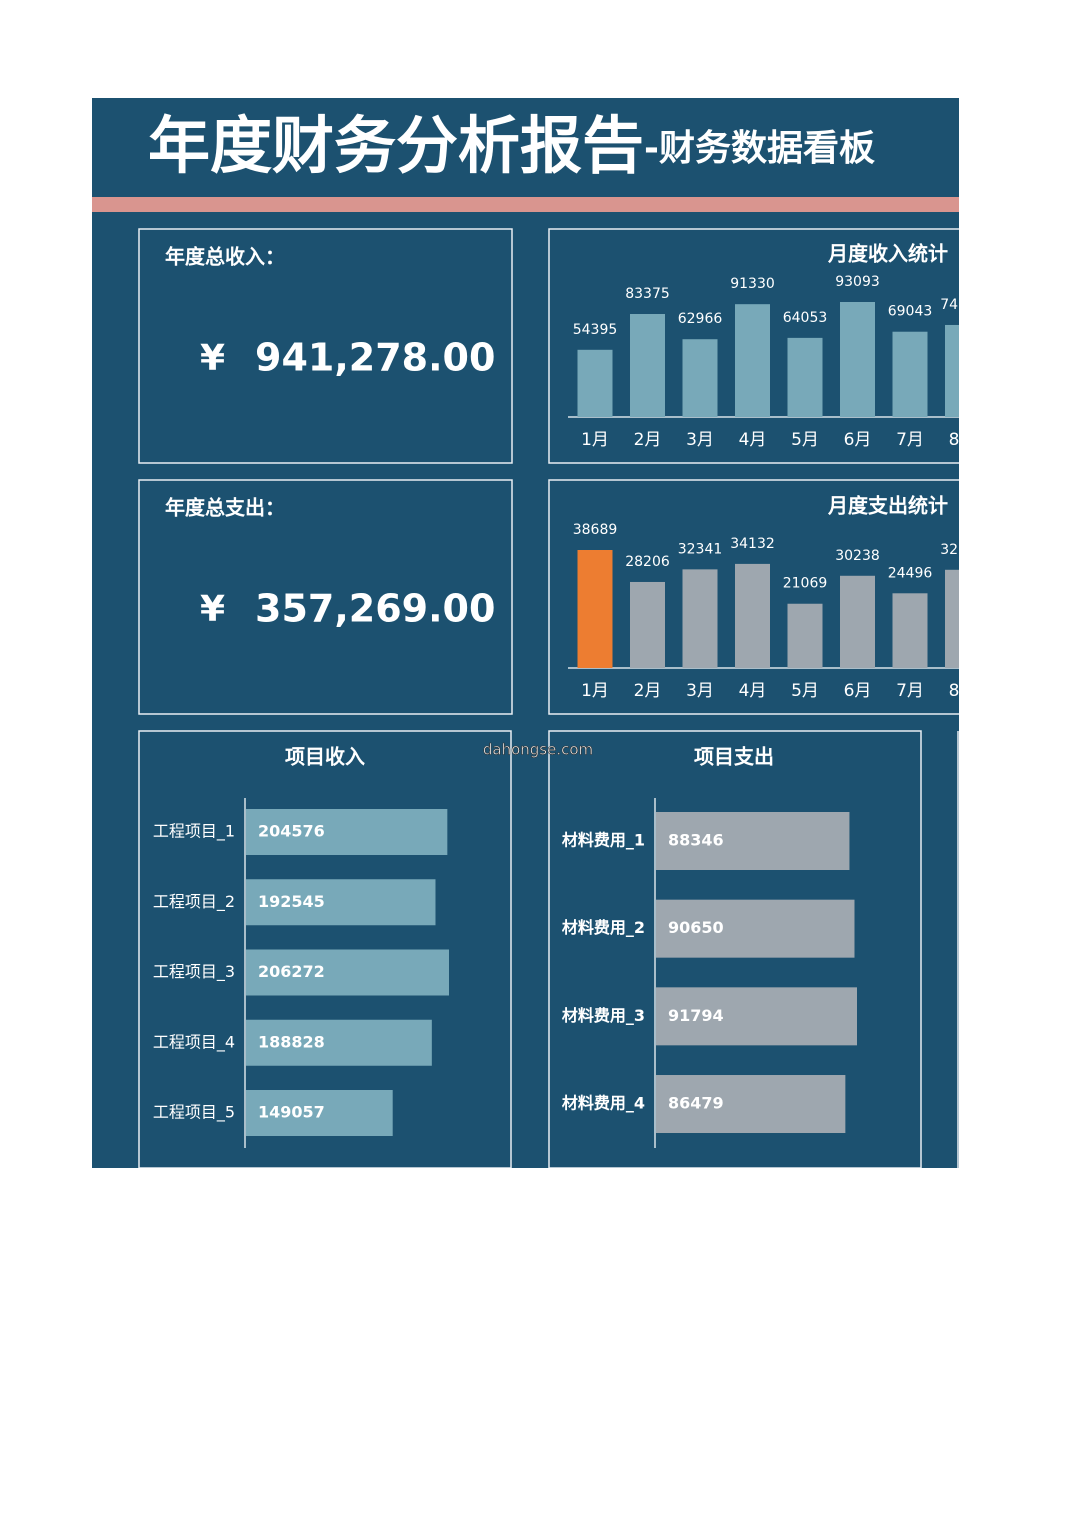  What do you see at coordinates (525, 204) in the screenshot?
I see `accent-stripe` at bounding box center [525, 204].